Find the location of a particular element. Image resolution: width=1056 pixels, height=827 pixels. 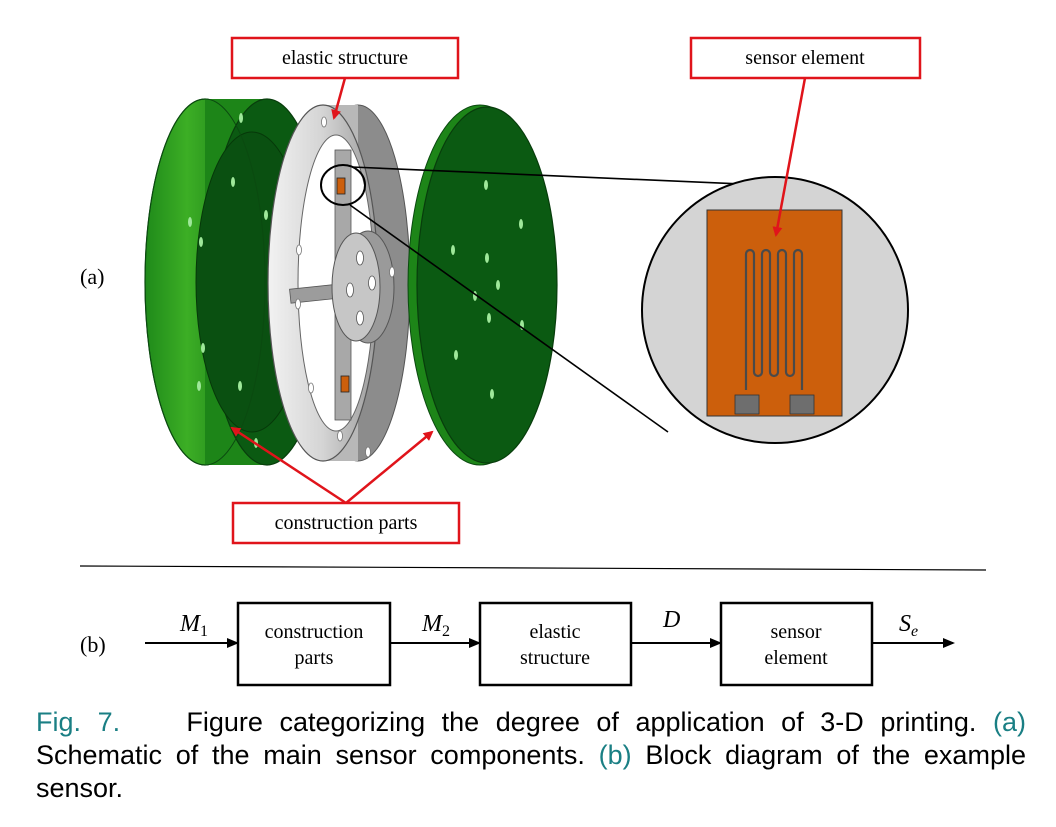

block-elastic-structure is located at coordinates (555, 644).